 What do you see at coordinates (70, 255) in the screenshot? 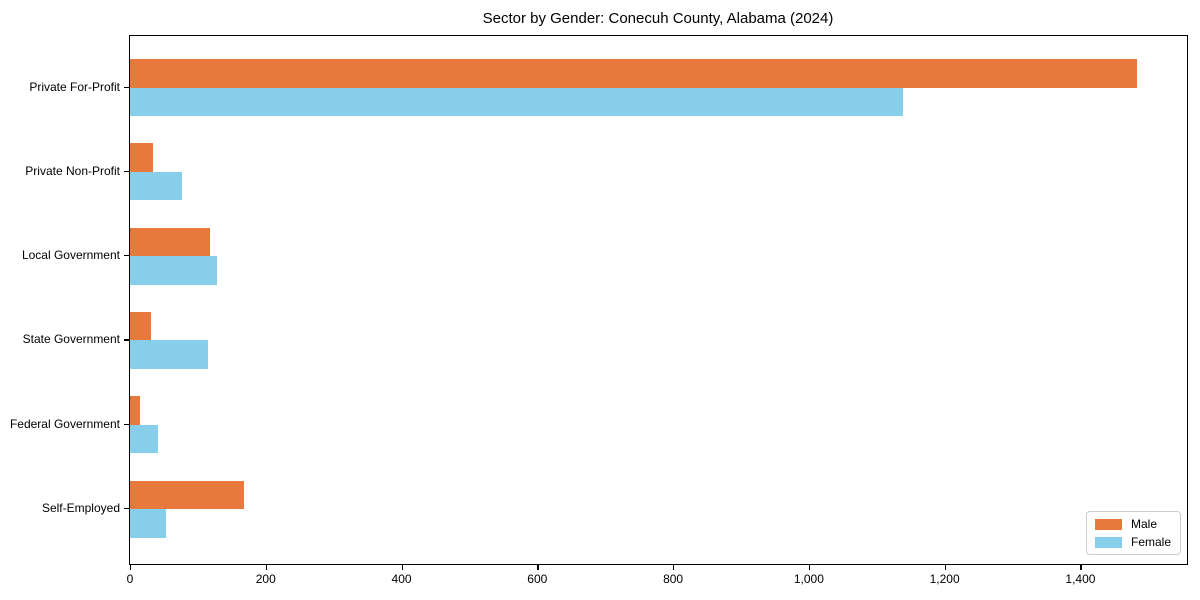
I see `category-label: Local Government` at bounding box center [70, 255].